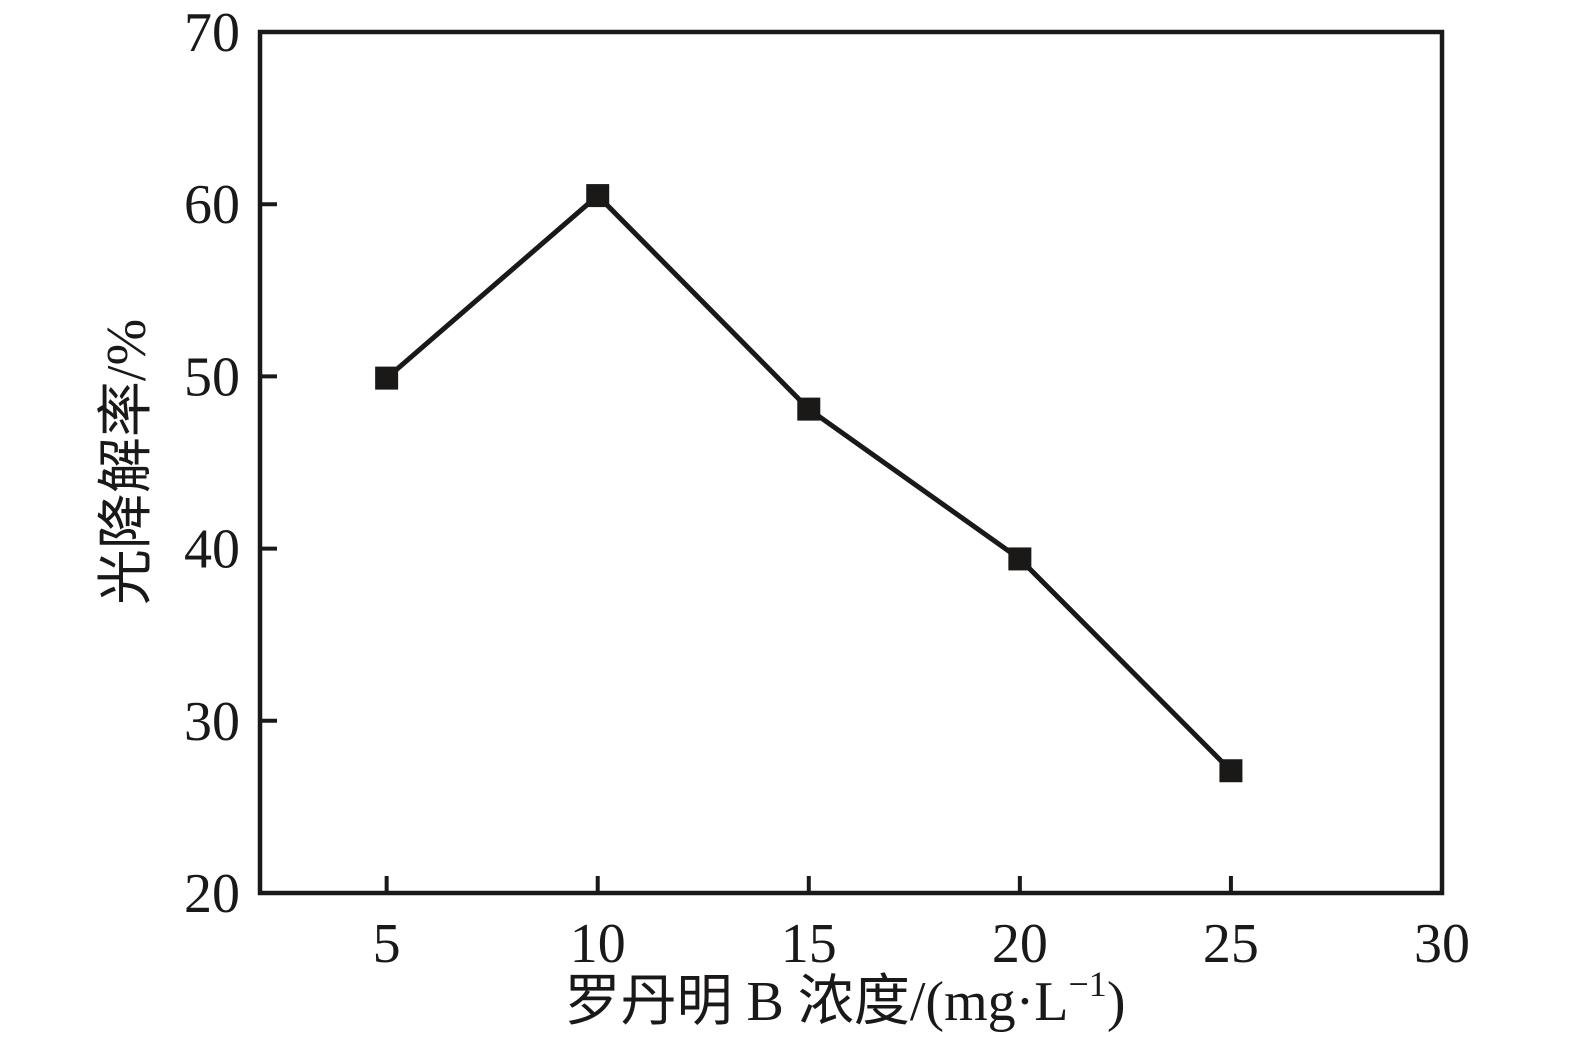  What do you see at coordinates (1088, 984) in the screenshot?
I see `x-axis-title-exponent: −1` at bounding box center [1088, 984].